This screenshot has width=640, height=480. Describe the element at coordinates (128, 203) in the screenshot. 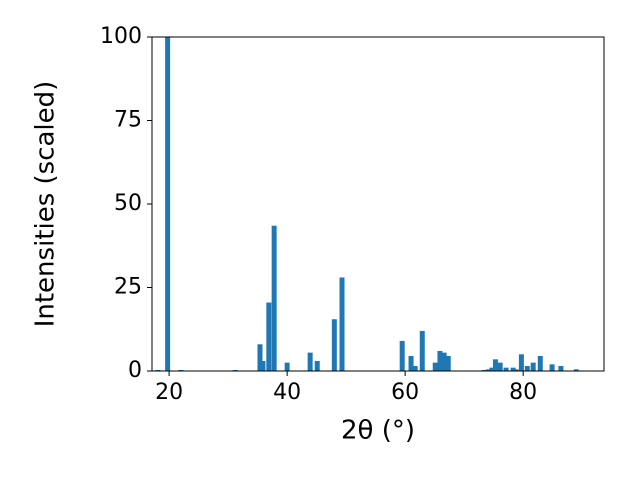

I see `y-tick-label: 50` at that location.